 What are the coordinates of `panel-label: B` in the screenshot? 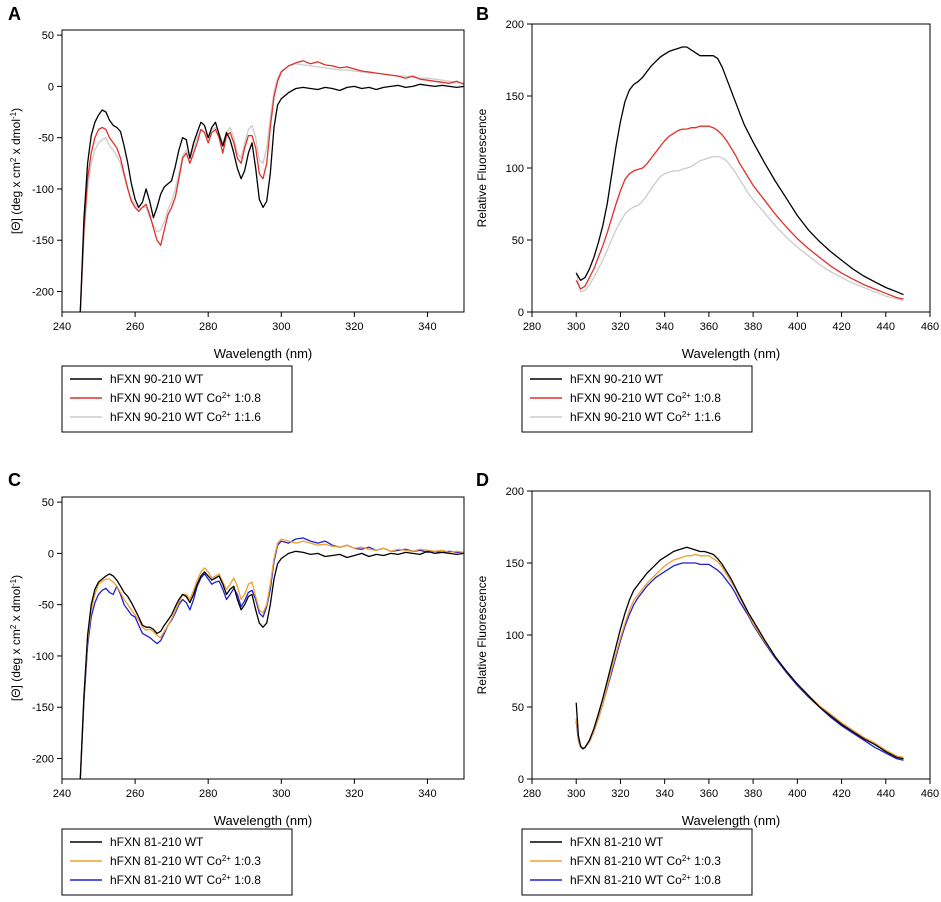 It's located at (482, 14).